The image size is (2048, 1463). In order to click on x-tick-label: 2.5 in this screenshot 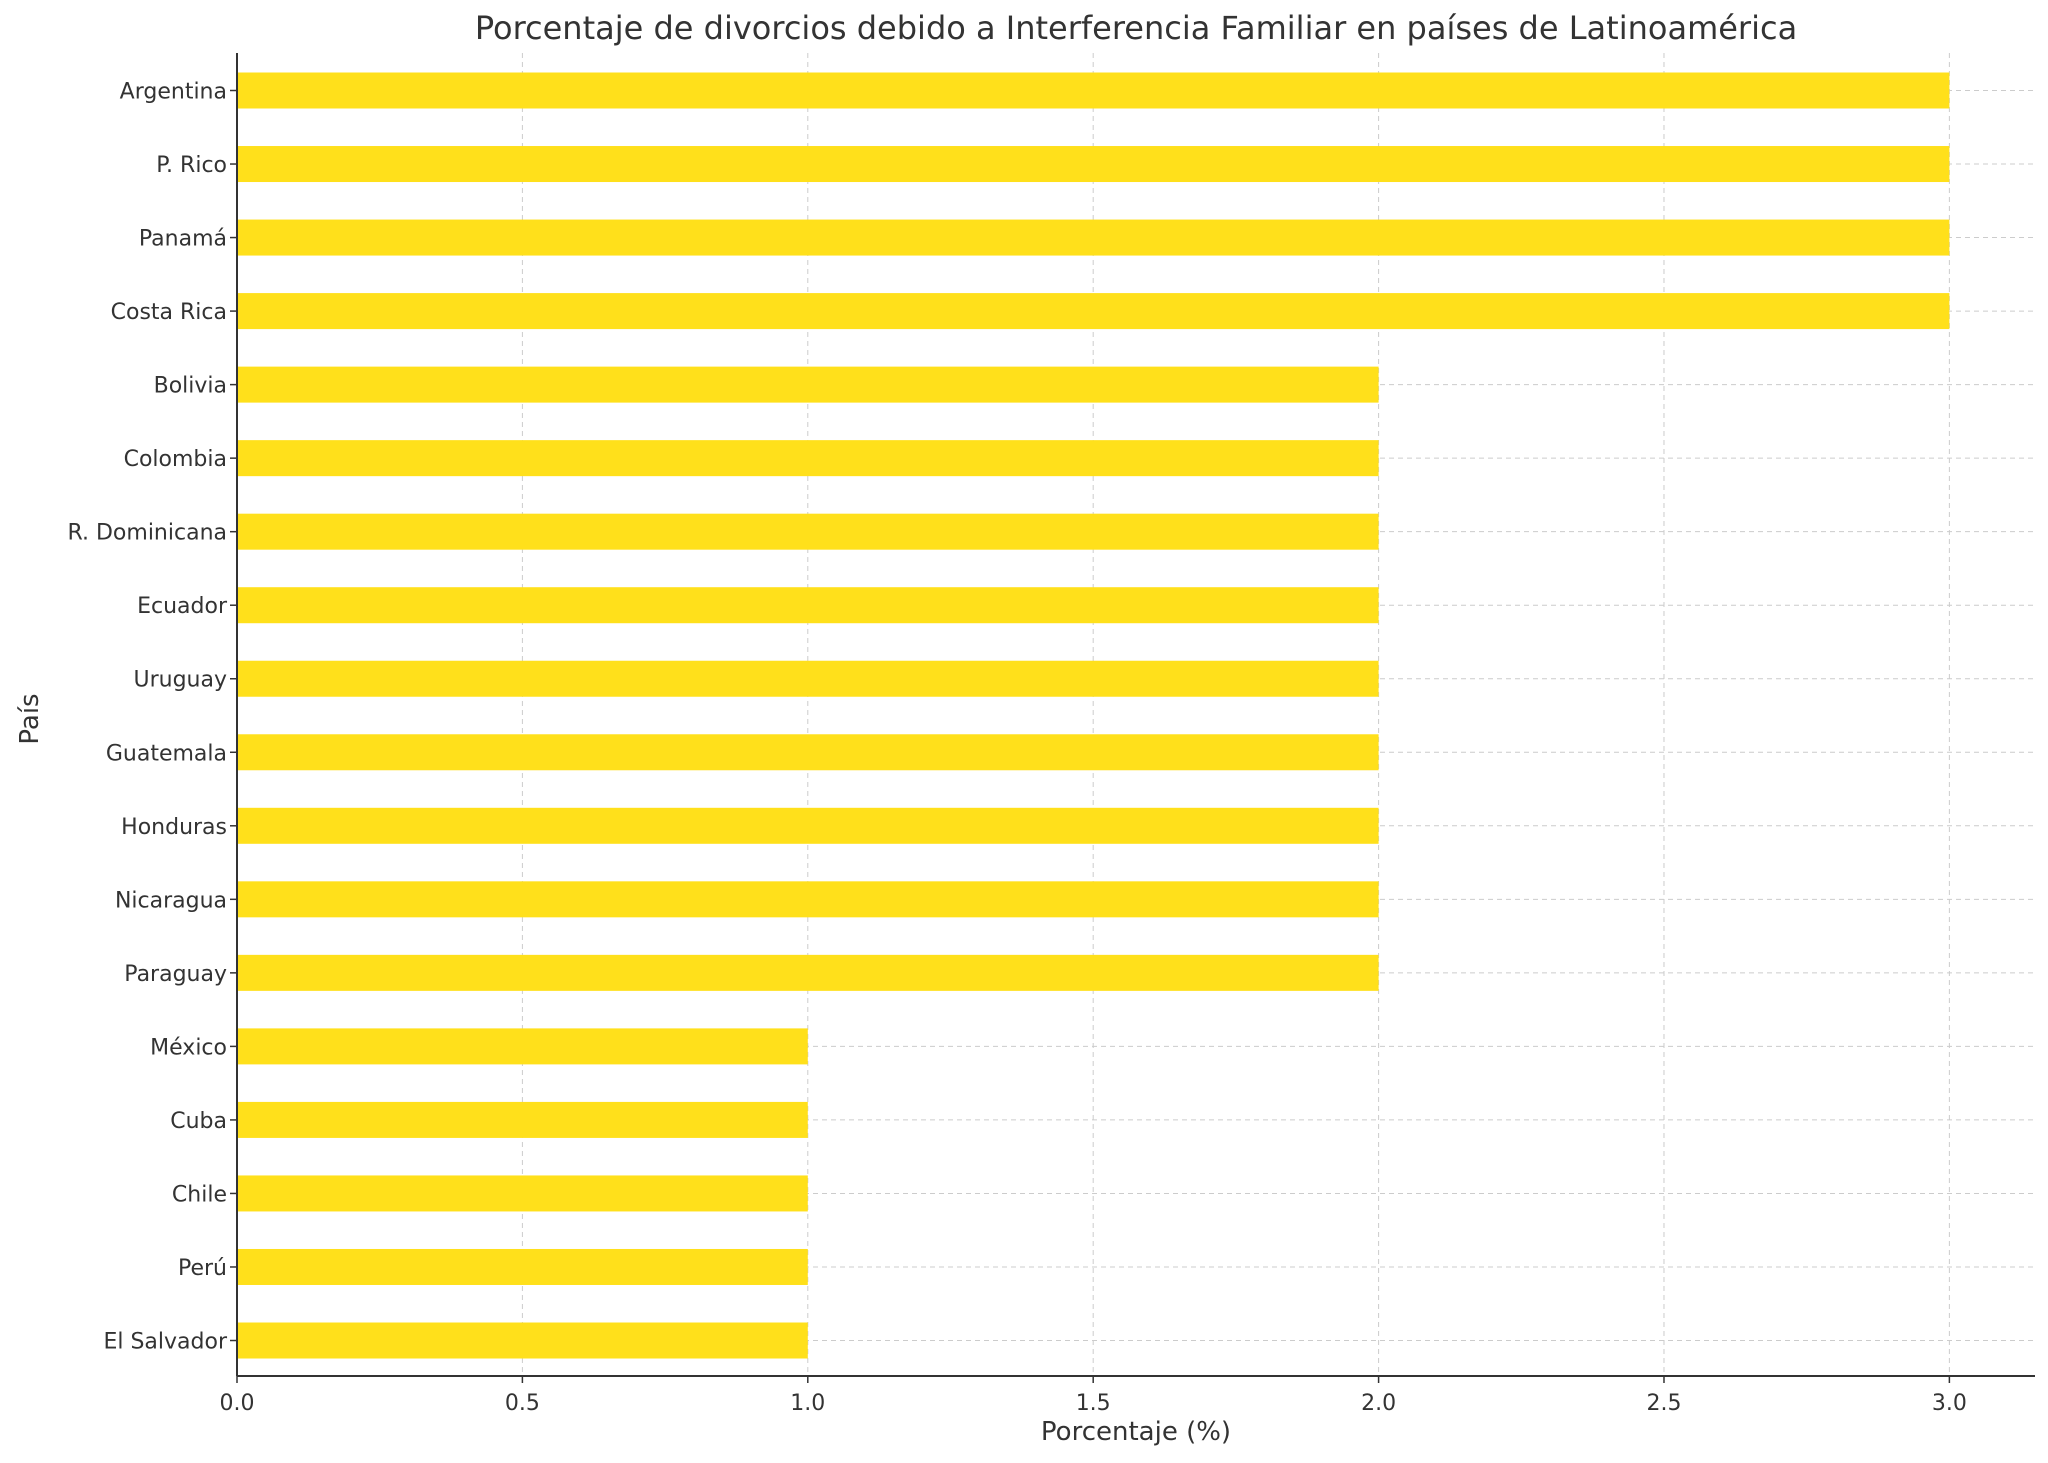, I will do `click(1663, 1403)`.